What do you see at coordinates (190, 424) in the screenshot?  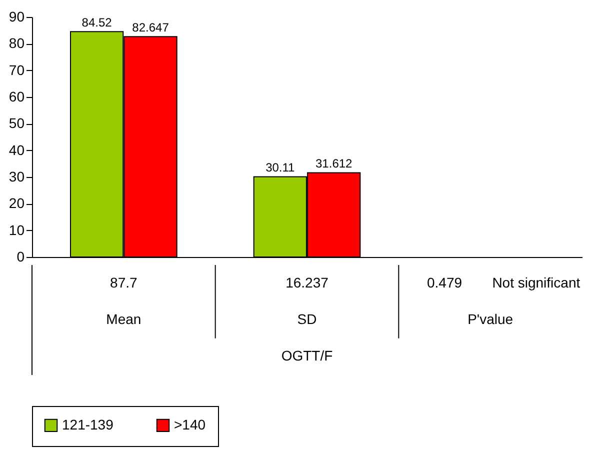 I see `legend-label: >140` at bounding box center [190, 424].